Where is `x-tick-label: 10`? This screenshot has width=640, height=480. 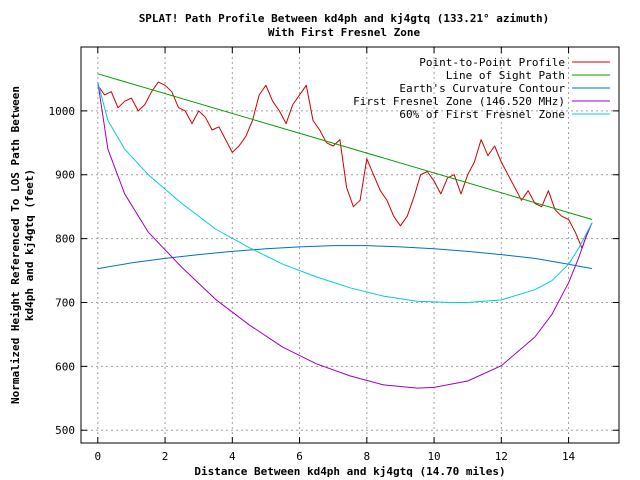 x-tick-label: 10 is located at coordinates (433, 456).